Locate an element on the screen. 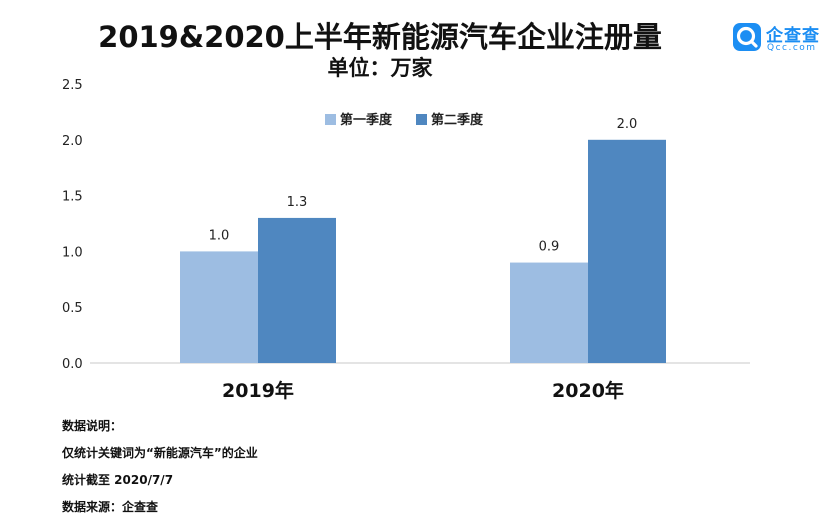 This screenshot has width=829, height=529. y-tick-label: 2.5 is located at coordinates (72, 85).